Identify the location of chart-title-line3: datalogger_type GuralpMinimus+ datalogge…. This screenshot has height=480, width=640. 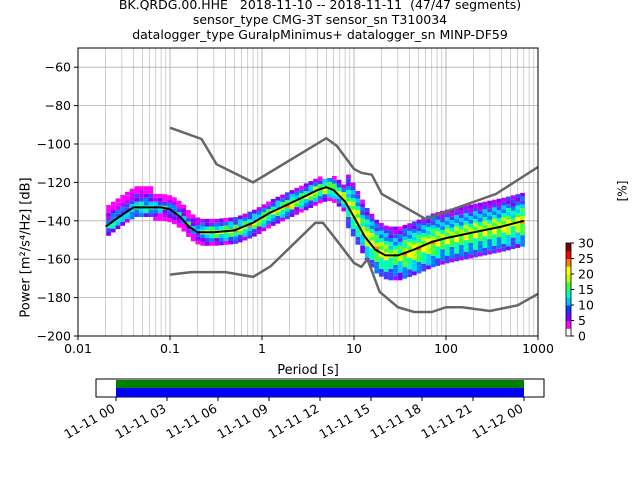
(320, 34).